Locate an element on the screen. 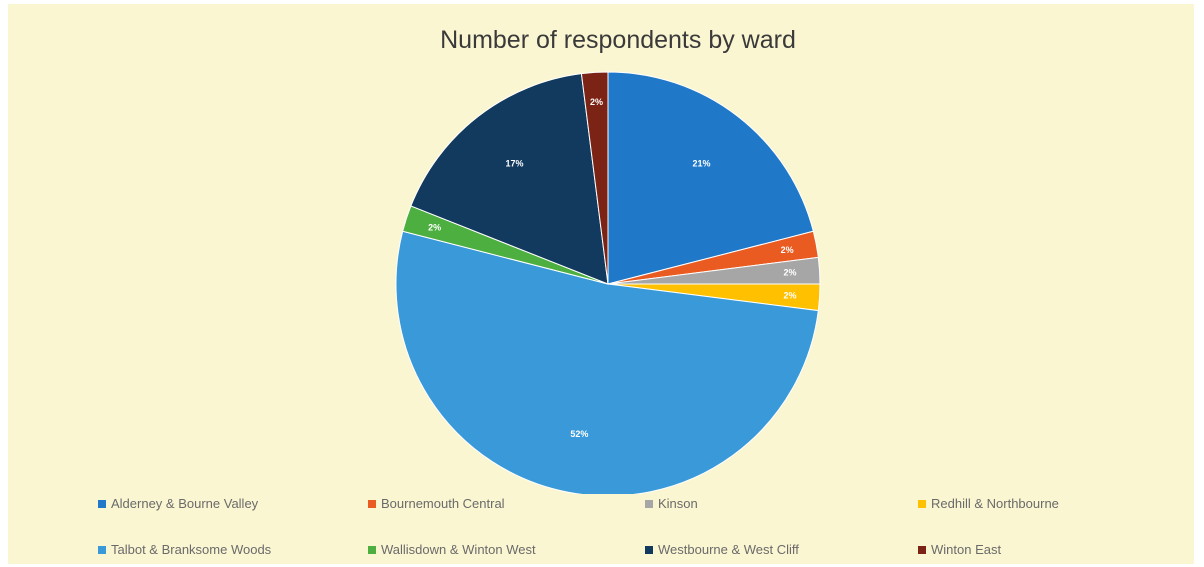 The height and width of the screenshot is (567, 1204). pie-slice-alderney-and-bourne-valley is located at coordinates (710, 178).